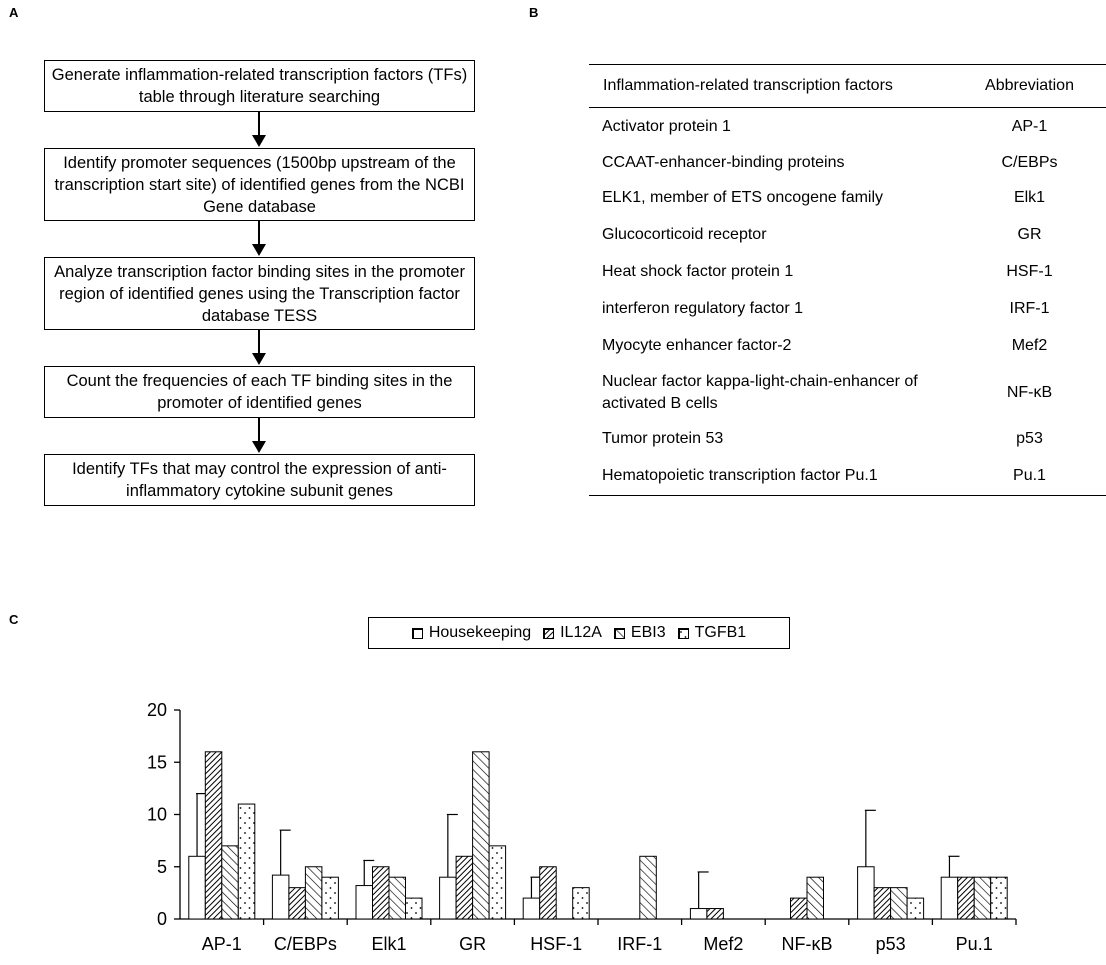 This screenshot has width=1106, height=965. What do you see at coordinates (1029, 392) in the screenshot?
I see `tf-abbr: NF-κB` at bounding box center [1029, 392].